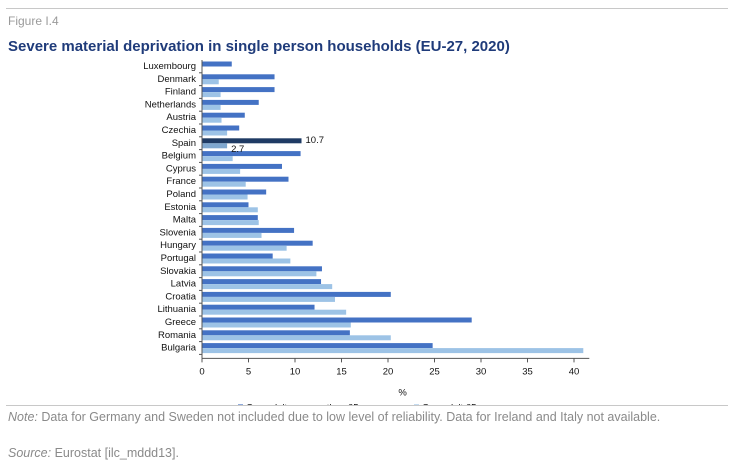 This screenshot has width=734, height=472. I want to click on note-label: Note:, so click(23, 417).